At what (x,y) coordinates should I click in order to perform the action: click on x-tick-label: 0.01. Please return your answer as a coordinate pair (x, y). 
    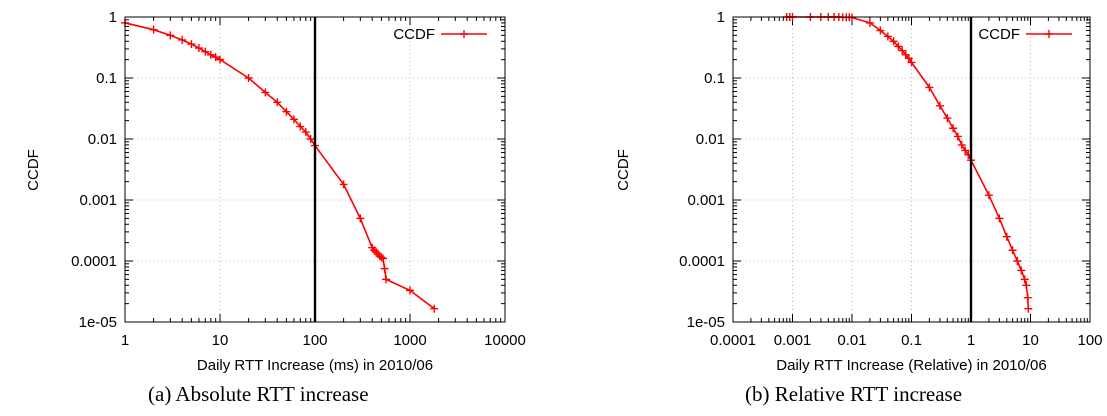
    Looking at the image, I should click on (851, 340).